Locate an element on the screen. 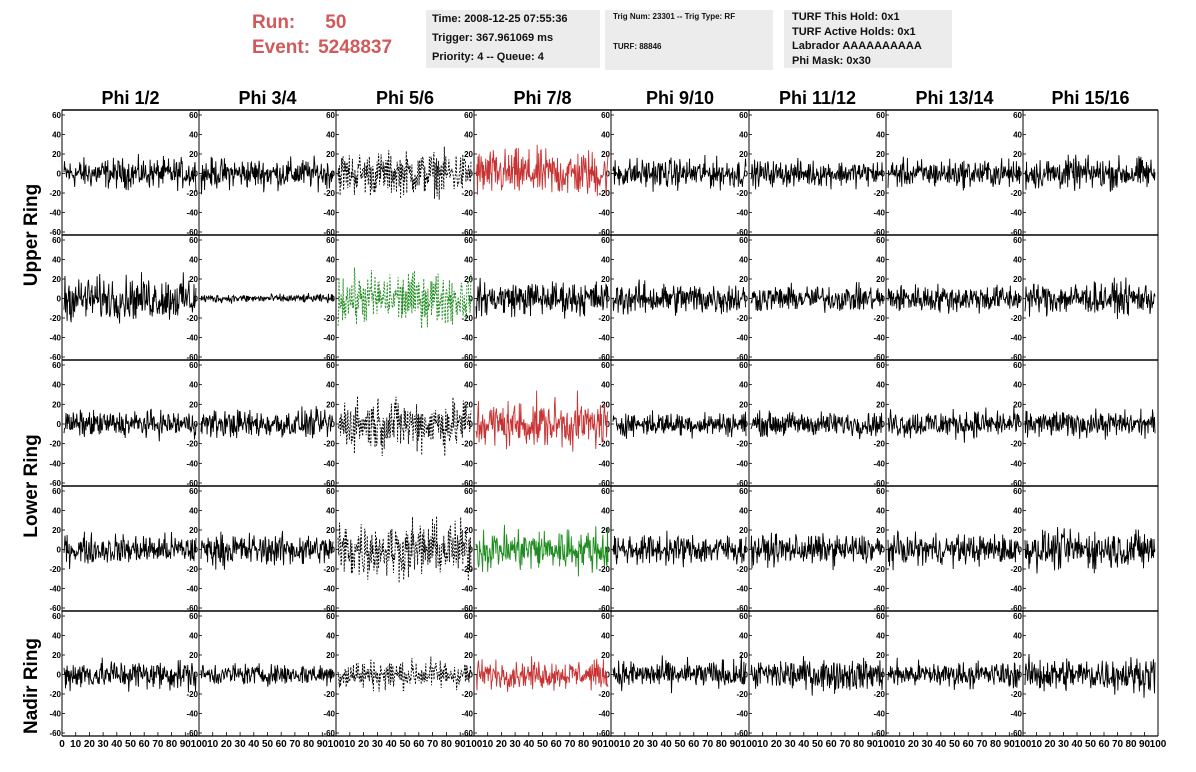 The height and width of the screenshot is (772, 1196). x-tick-label: 100 is located at coordinates (199, 744).